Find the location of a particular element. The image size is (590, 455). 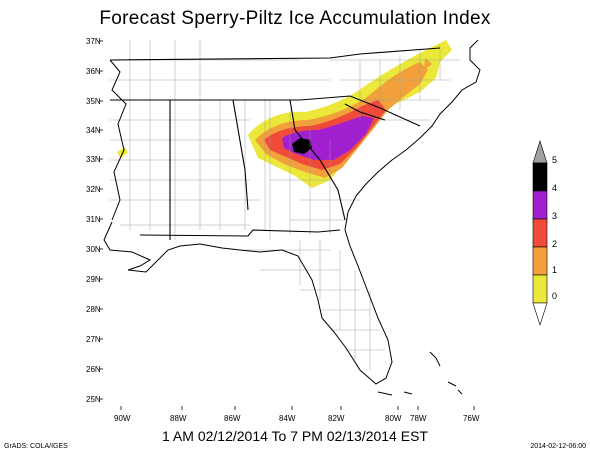

colorbar: 5 4 3 2 1 0 is located at coordinates (544, 233).